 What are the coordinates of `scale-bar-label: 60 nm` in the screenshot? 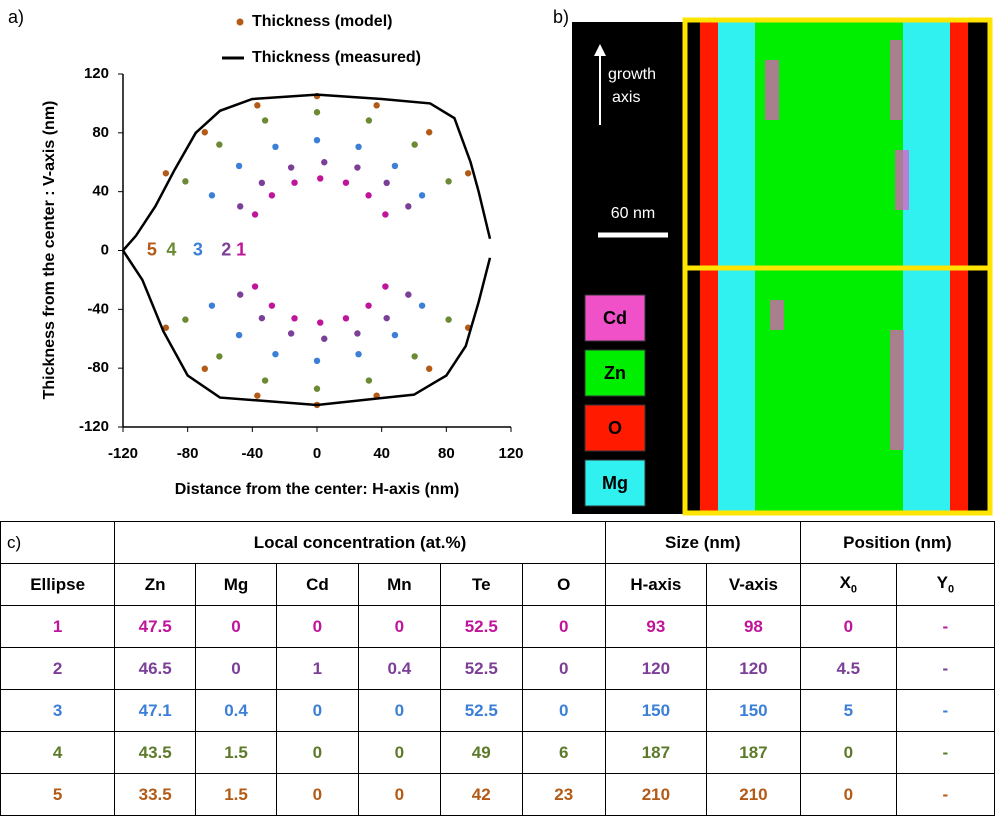 It's located at (633, 213).